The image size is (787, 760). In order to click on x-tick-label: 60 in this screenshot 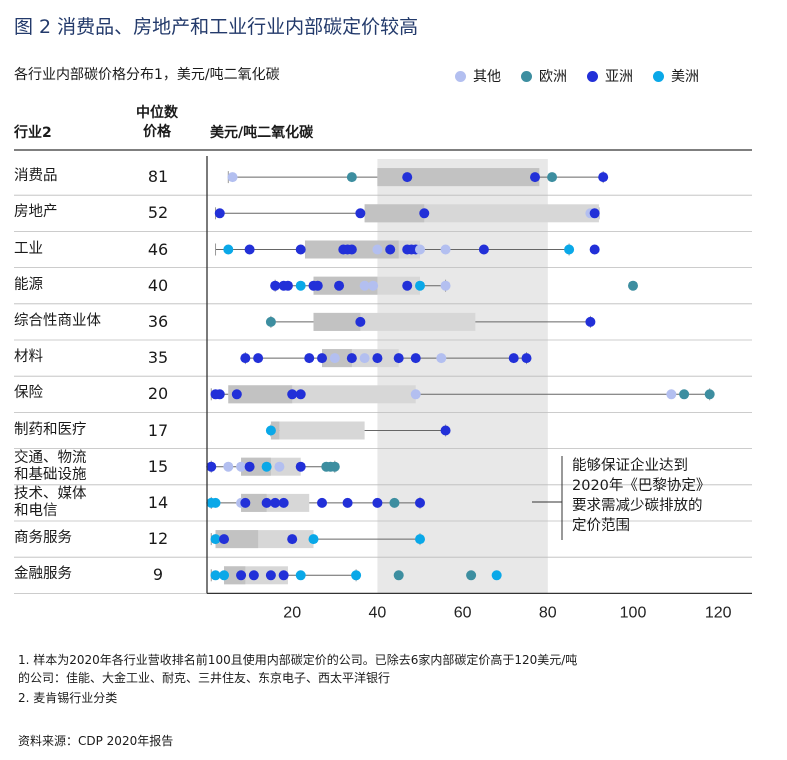, I will do `click(463, 612)`.